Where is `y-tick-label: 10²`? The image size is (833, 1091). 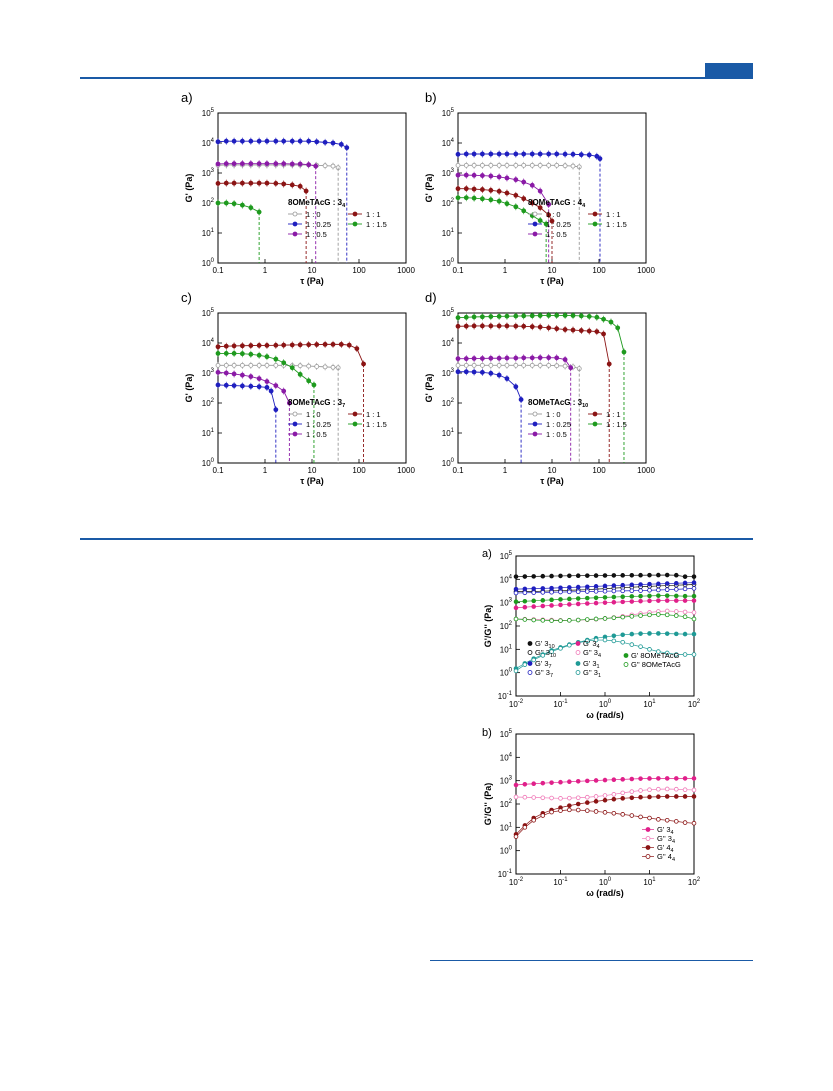 y-tick-label: 10² is located at coordinates (506, 626).